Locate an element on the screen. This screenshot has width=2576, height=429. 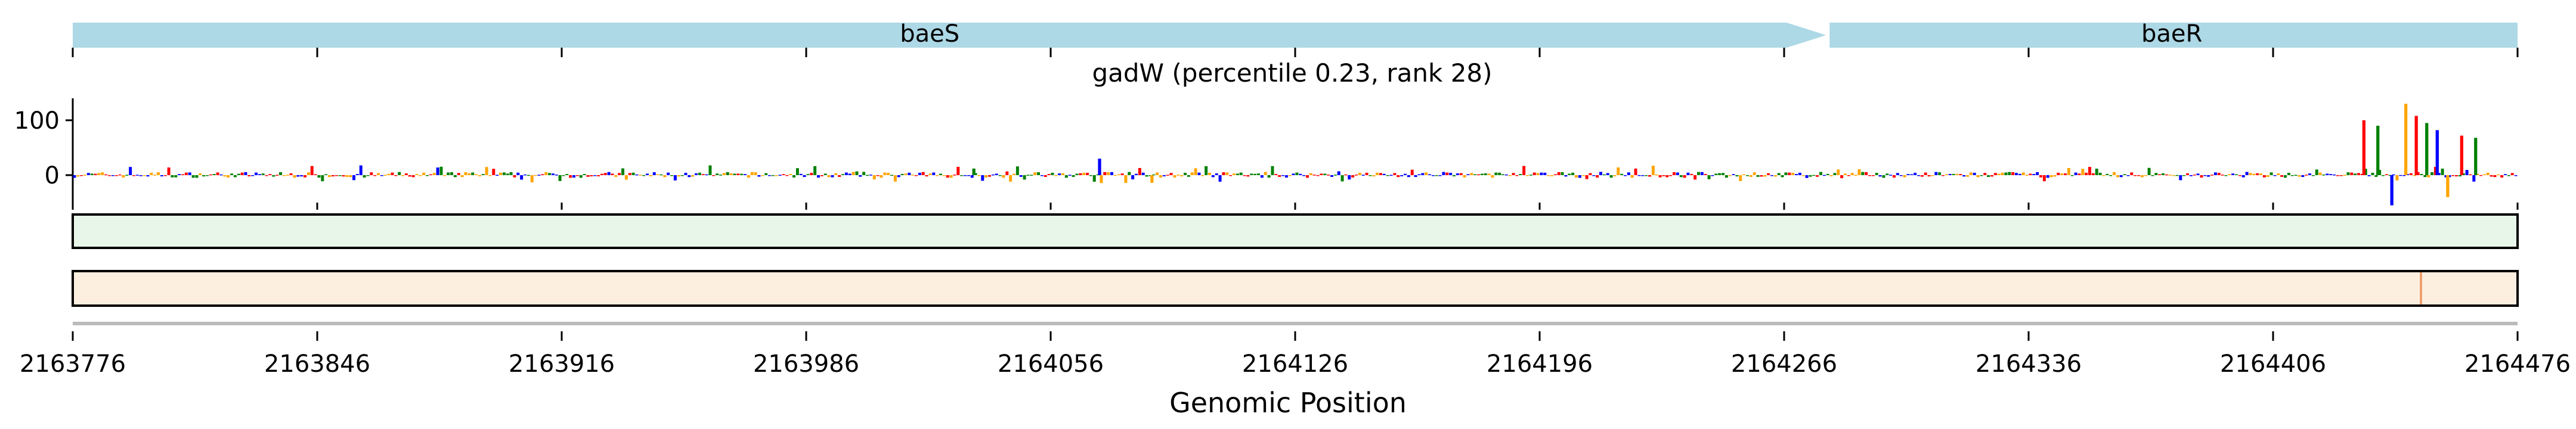
x-tick-label: 2164476 is located at coordinates (2518, 364).